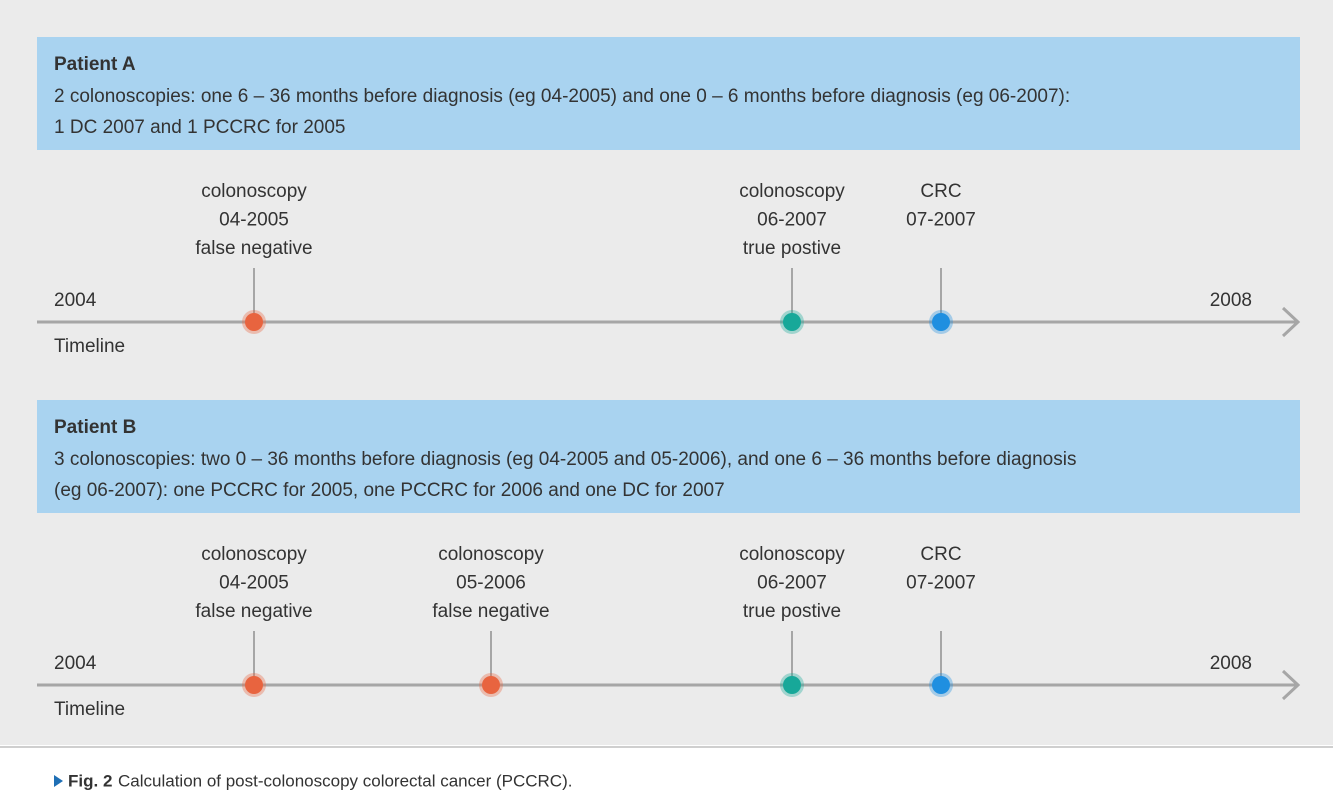  Describe the element at coordinates (90, 780) in the screenshot. I see `caption-label: Fig. 2` at that location.